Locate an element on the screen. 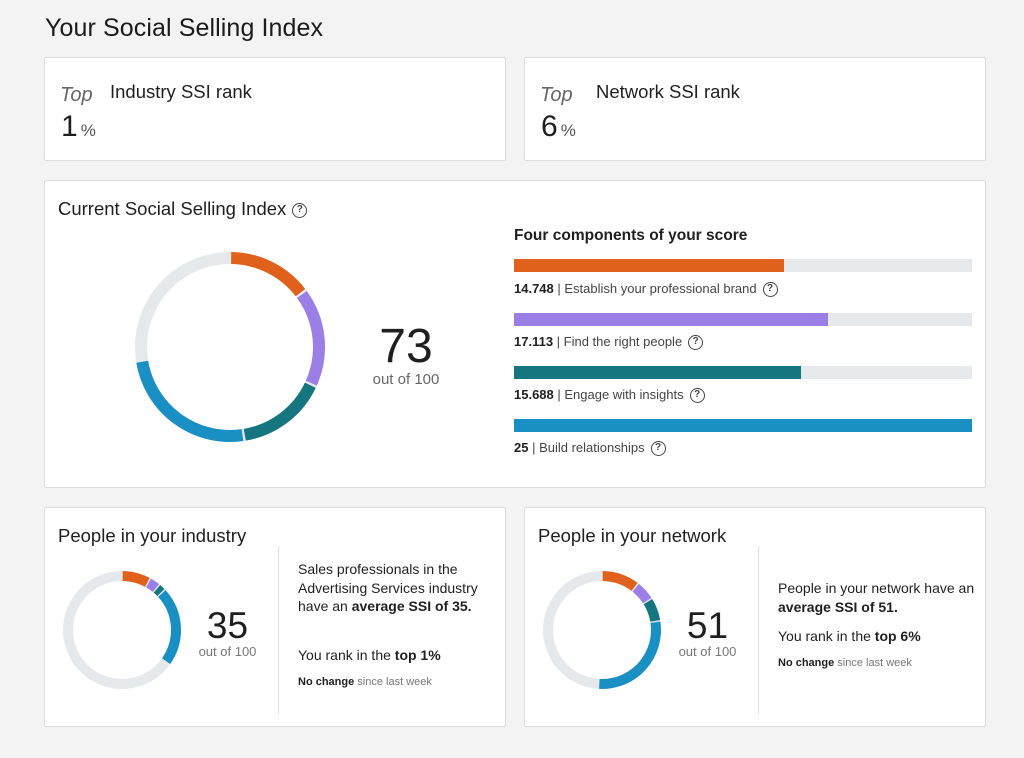  component-label-build: 25 | Build relationships? is located at coordinates (590, 448).